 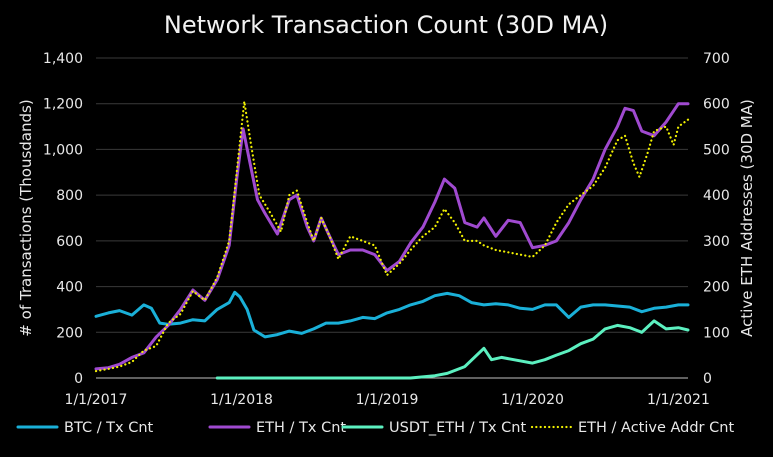 I want to click on x-tick-label: 1/1/2020, so click(x=532, y=400).